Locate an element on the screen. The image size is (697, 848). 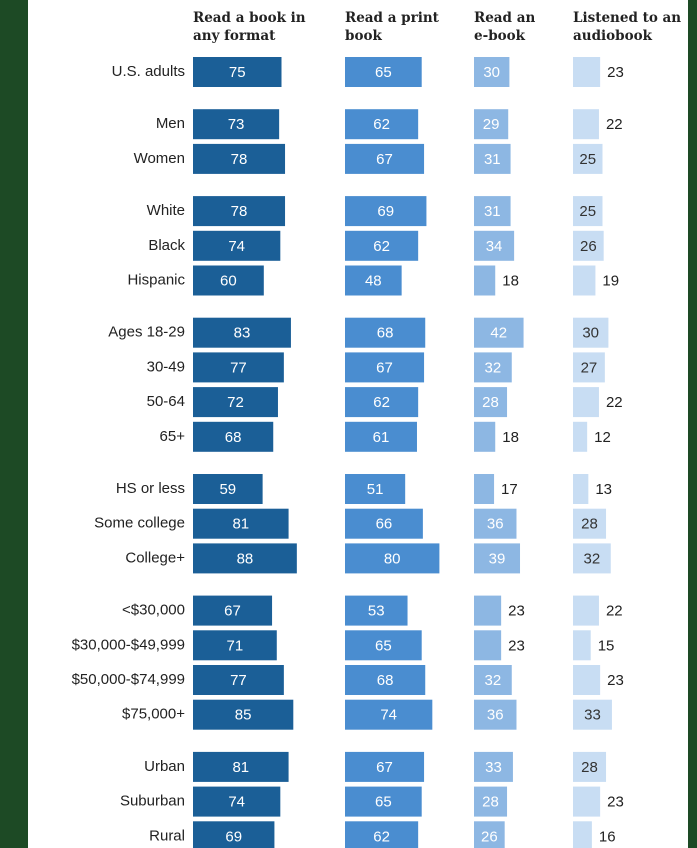
value-label: 30 is located at coordinates (590, 333).